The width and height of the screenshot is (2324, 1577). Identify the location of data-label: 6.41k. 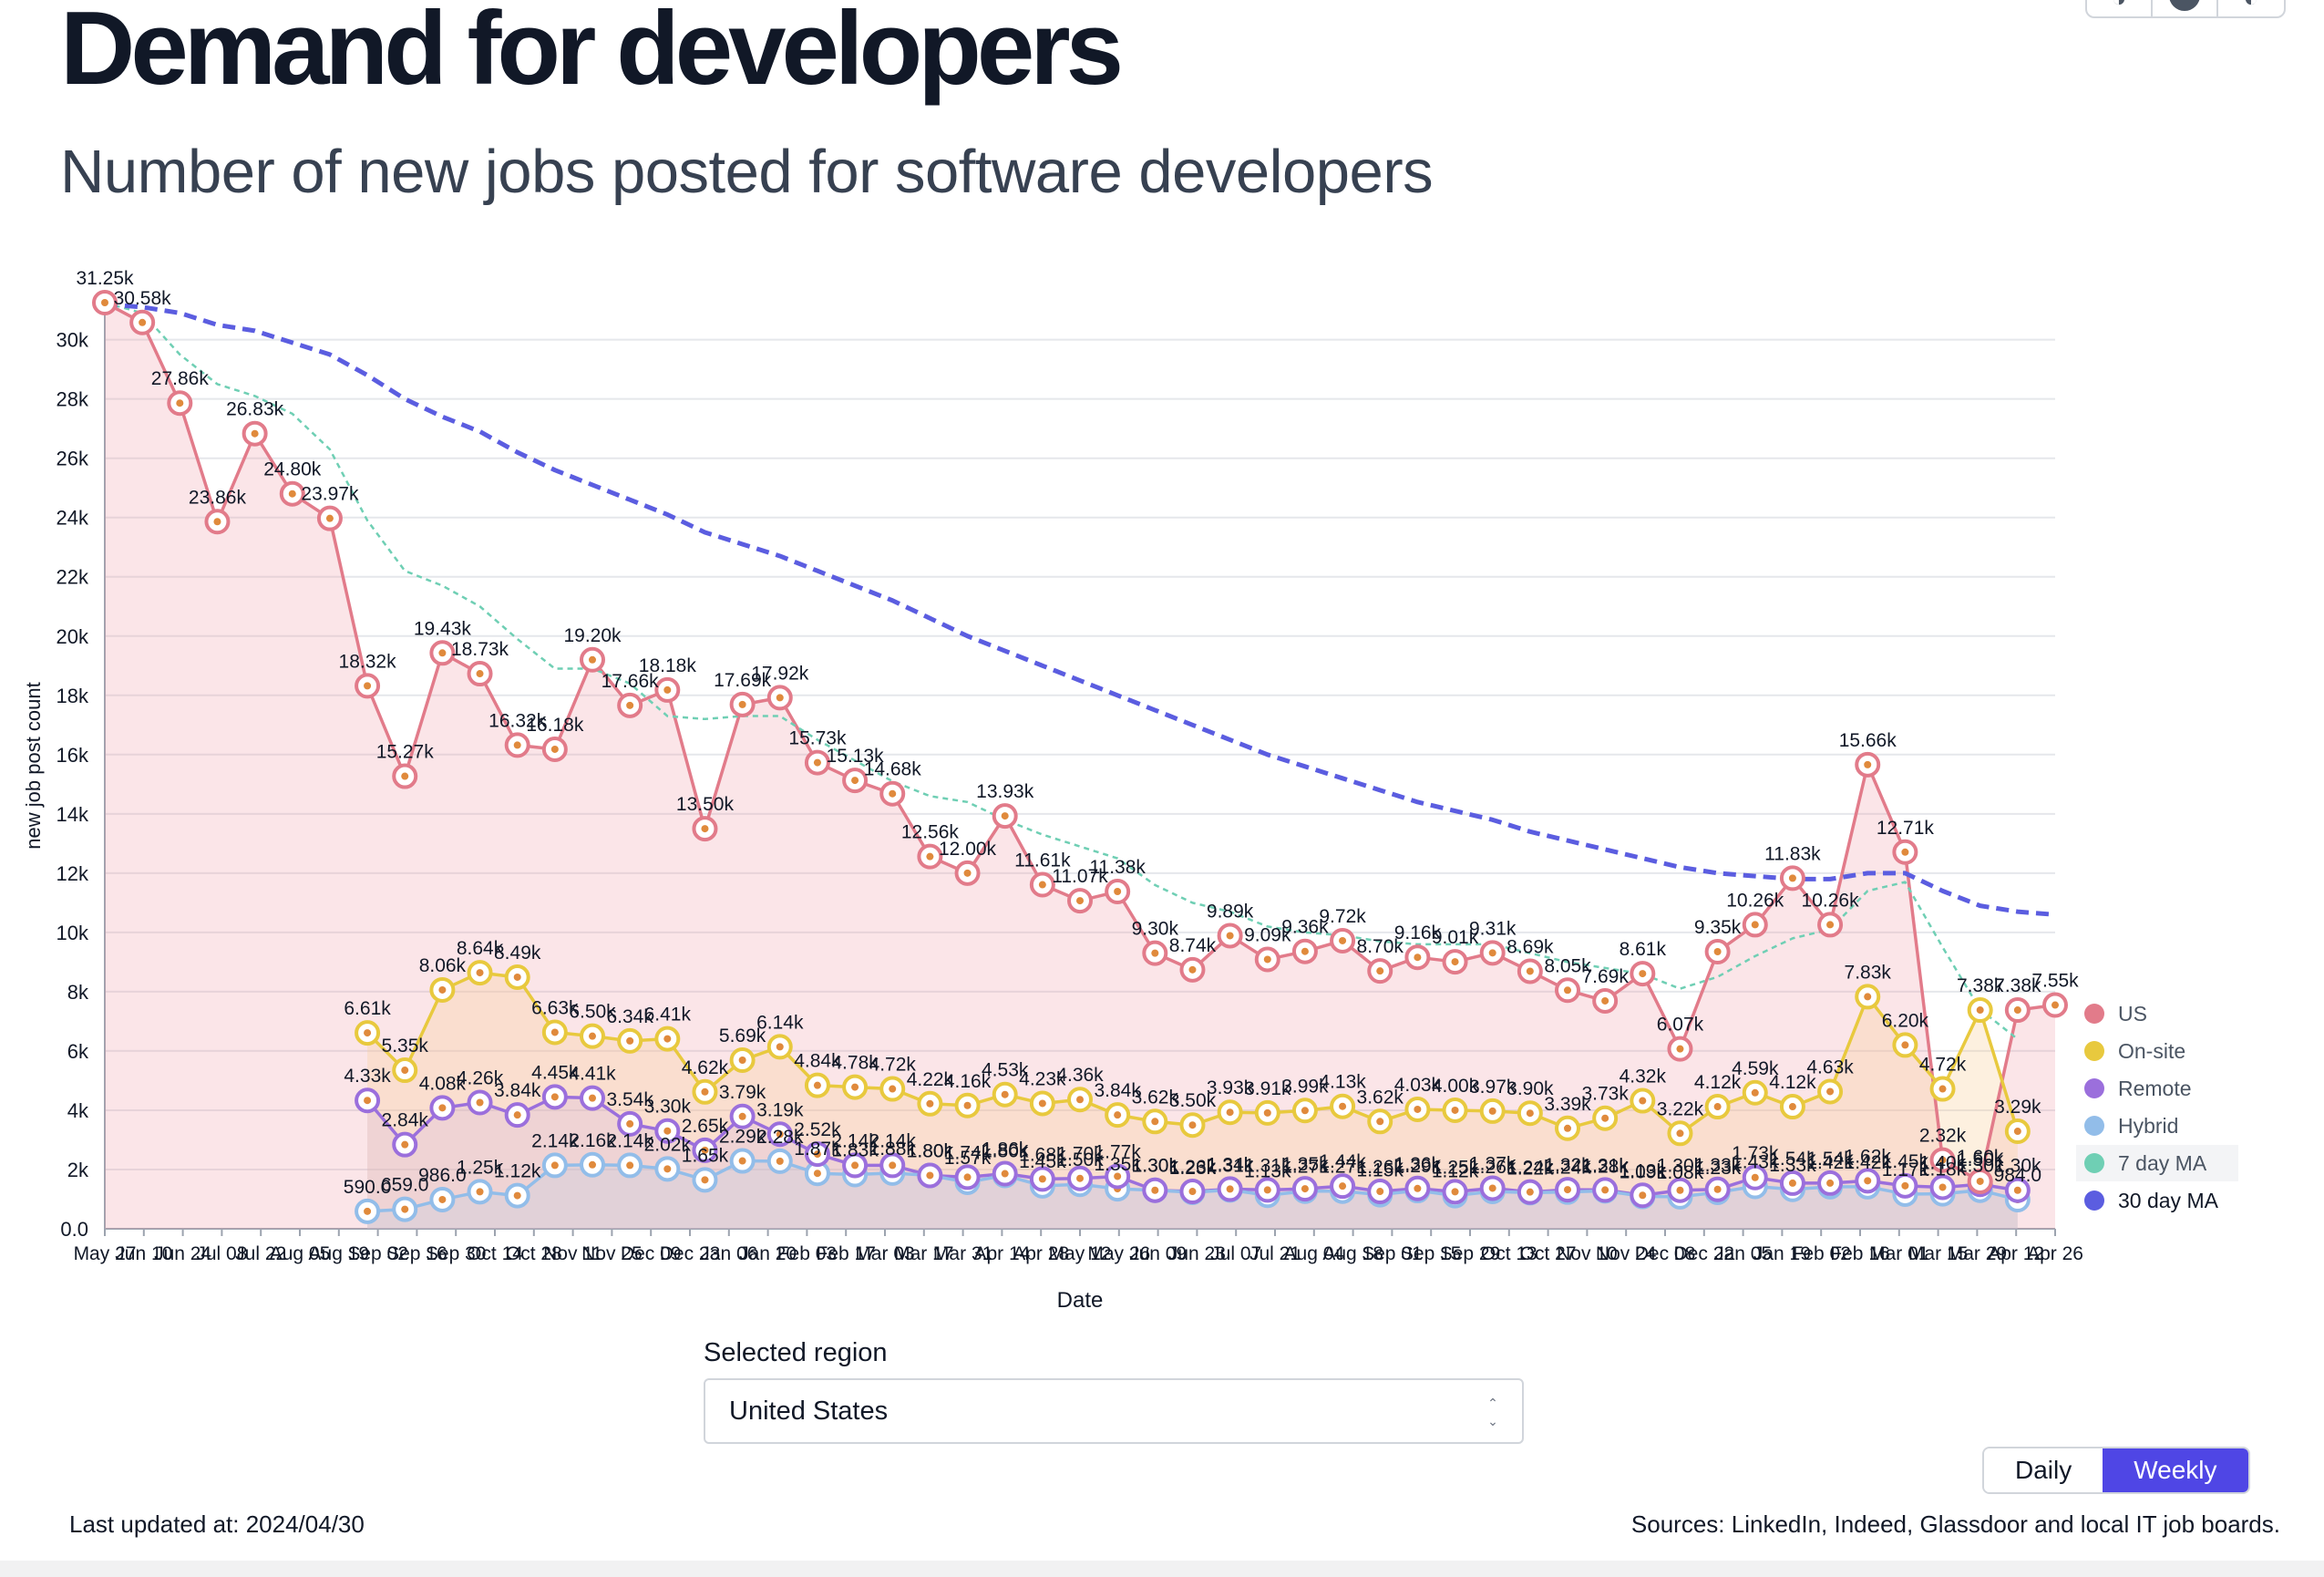
(668, 1016).